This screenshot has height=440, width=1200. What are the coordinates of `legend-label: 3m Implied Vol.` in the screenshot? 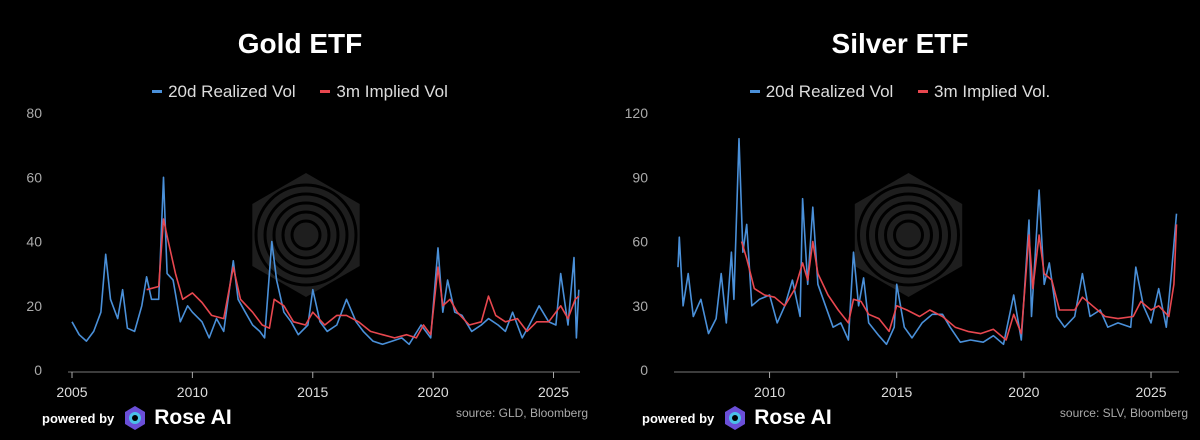 It's located at (992, 91).